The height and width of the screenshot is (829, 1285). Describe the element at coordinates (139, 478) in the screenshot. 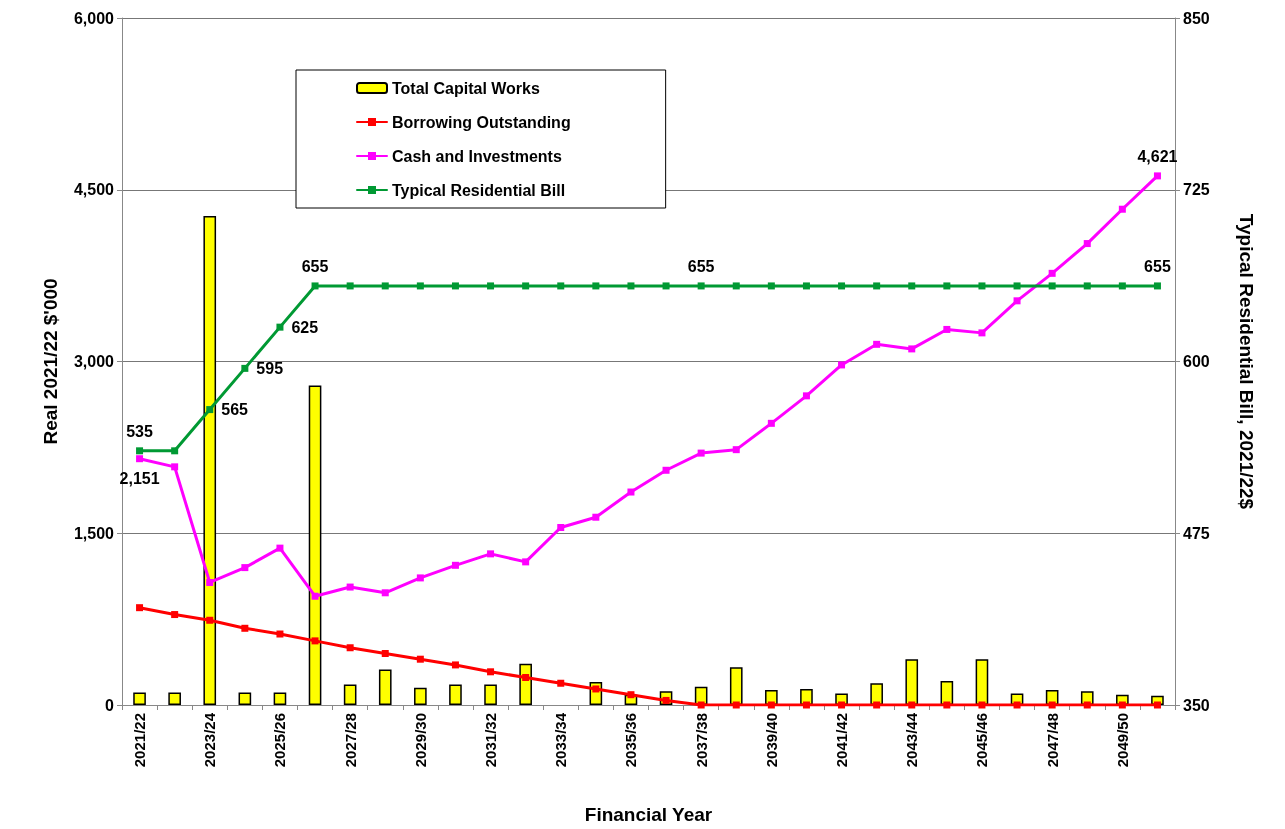

I see `data-label: 2,151` at that location.